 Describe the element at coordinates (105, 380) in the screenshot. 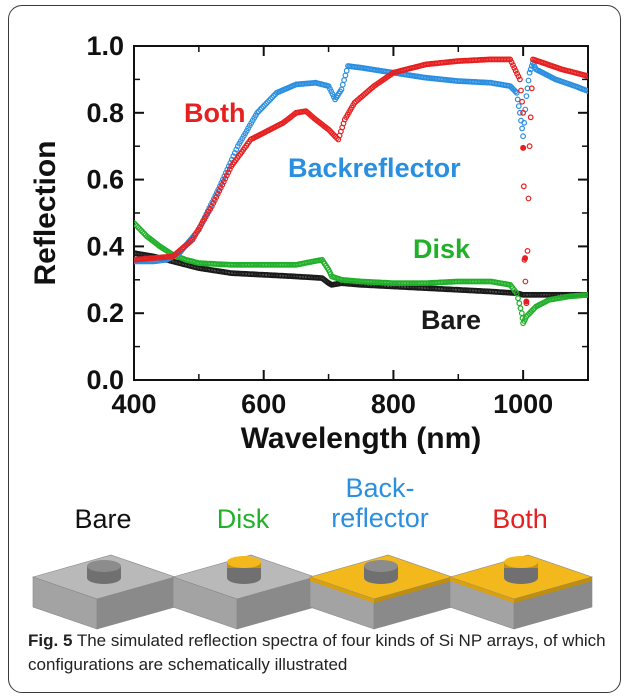

I see `y-tick-label: 0.0` at that location.